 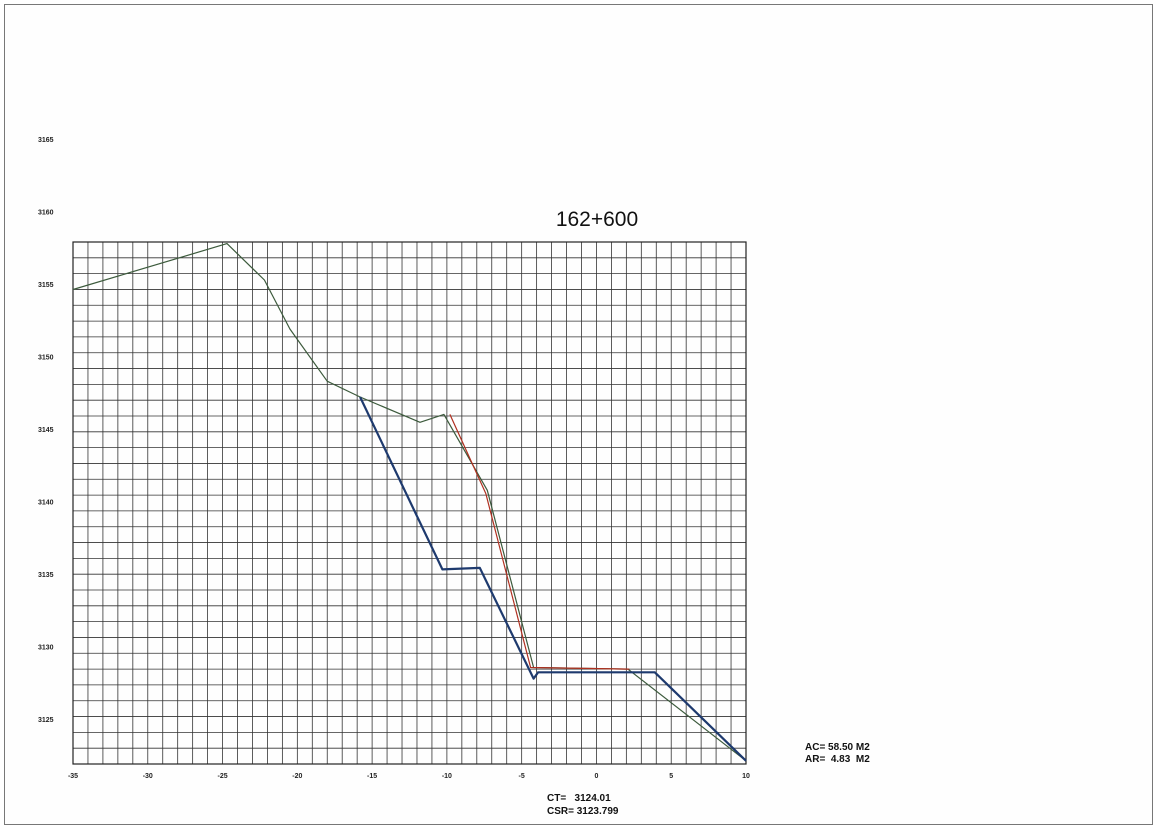 What do you see at coordinates (46, 503) in the screenshot?
I see `y-tick-label: 3140` at bounding box center [46, 503].